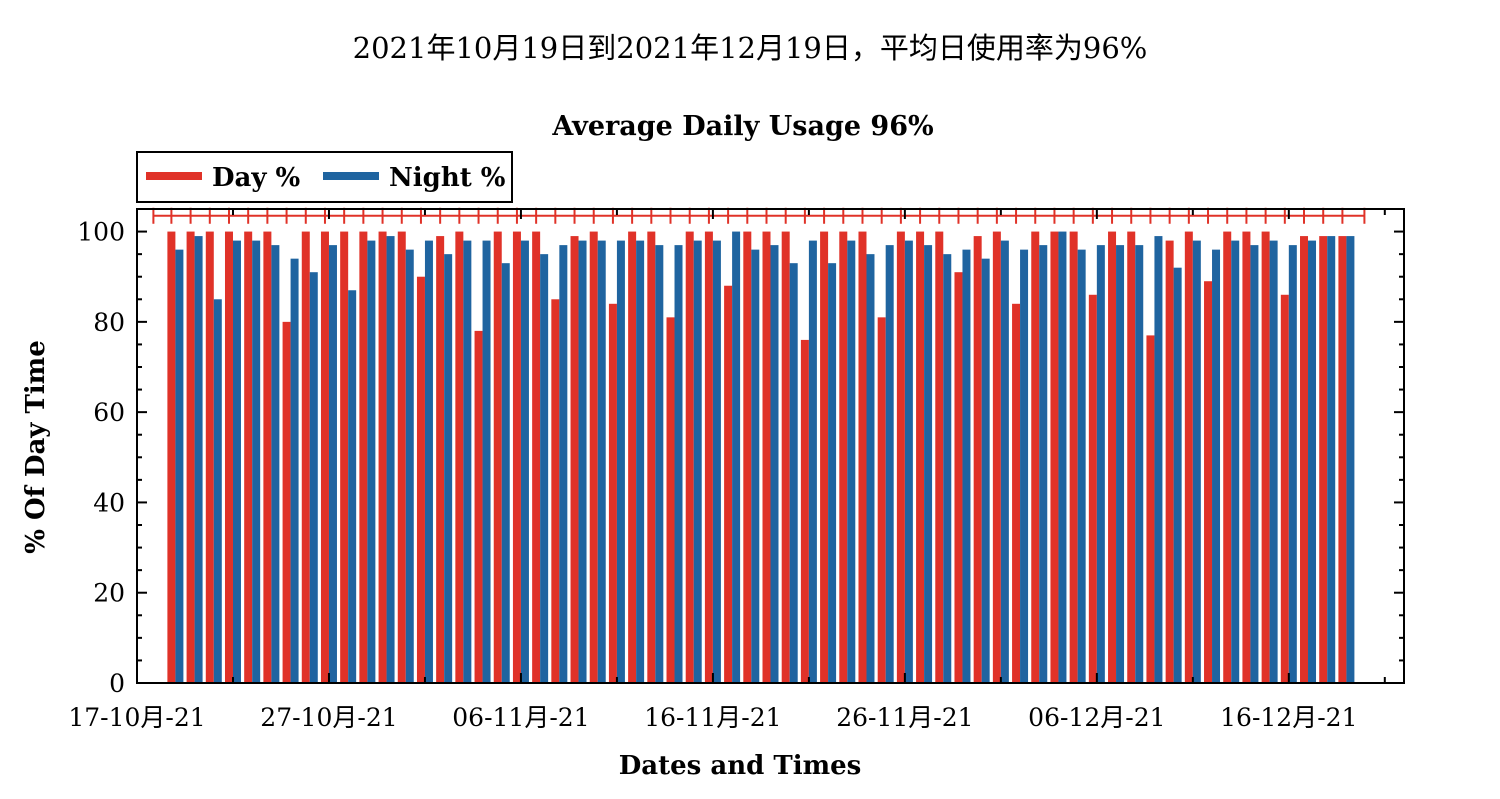 The height and width of the screenshot is (799, 1500). What do you see at coordinates (117, 683) in the screenshot?
I see `y-tick-label: 0` at bounding box center [117, 683].